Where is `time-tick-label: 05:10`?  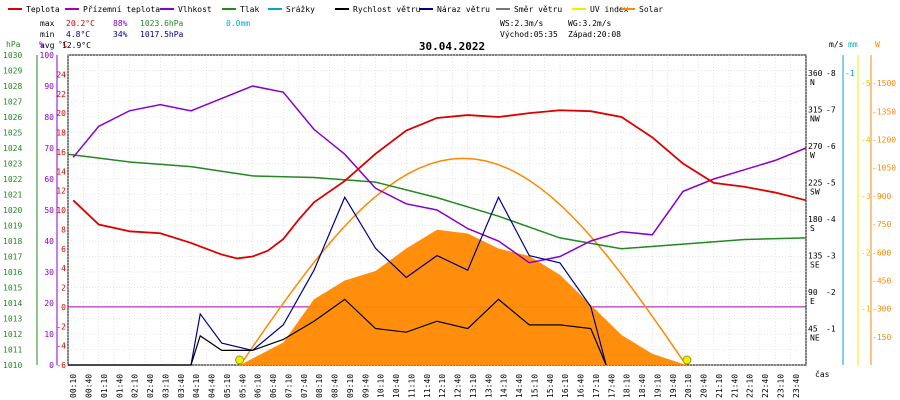
time-tick-label: 05:10 is located at coordinates (227, 386).